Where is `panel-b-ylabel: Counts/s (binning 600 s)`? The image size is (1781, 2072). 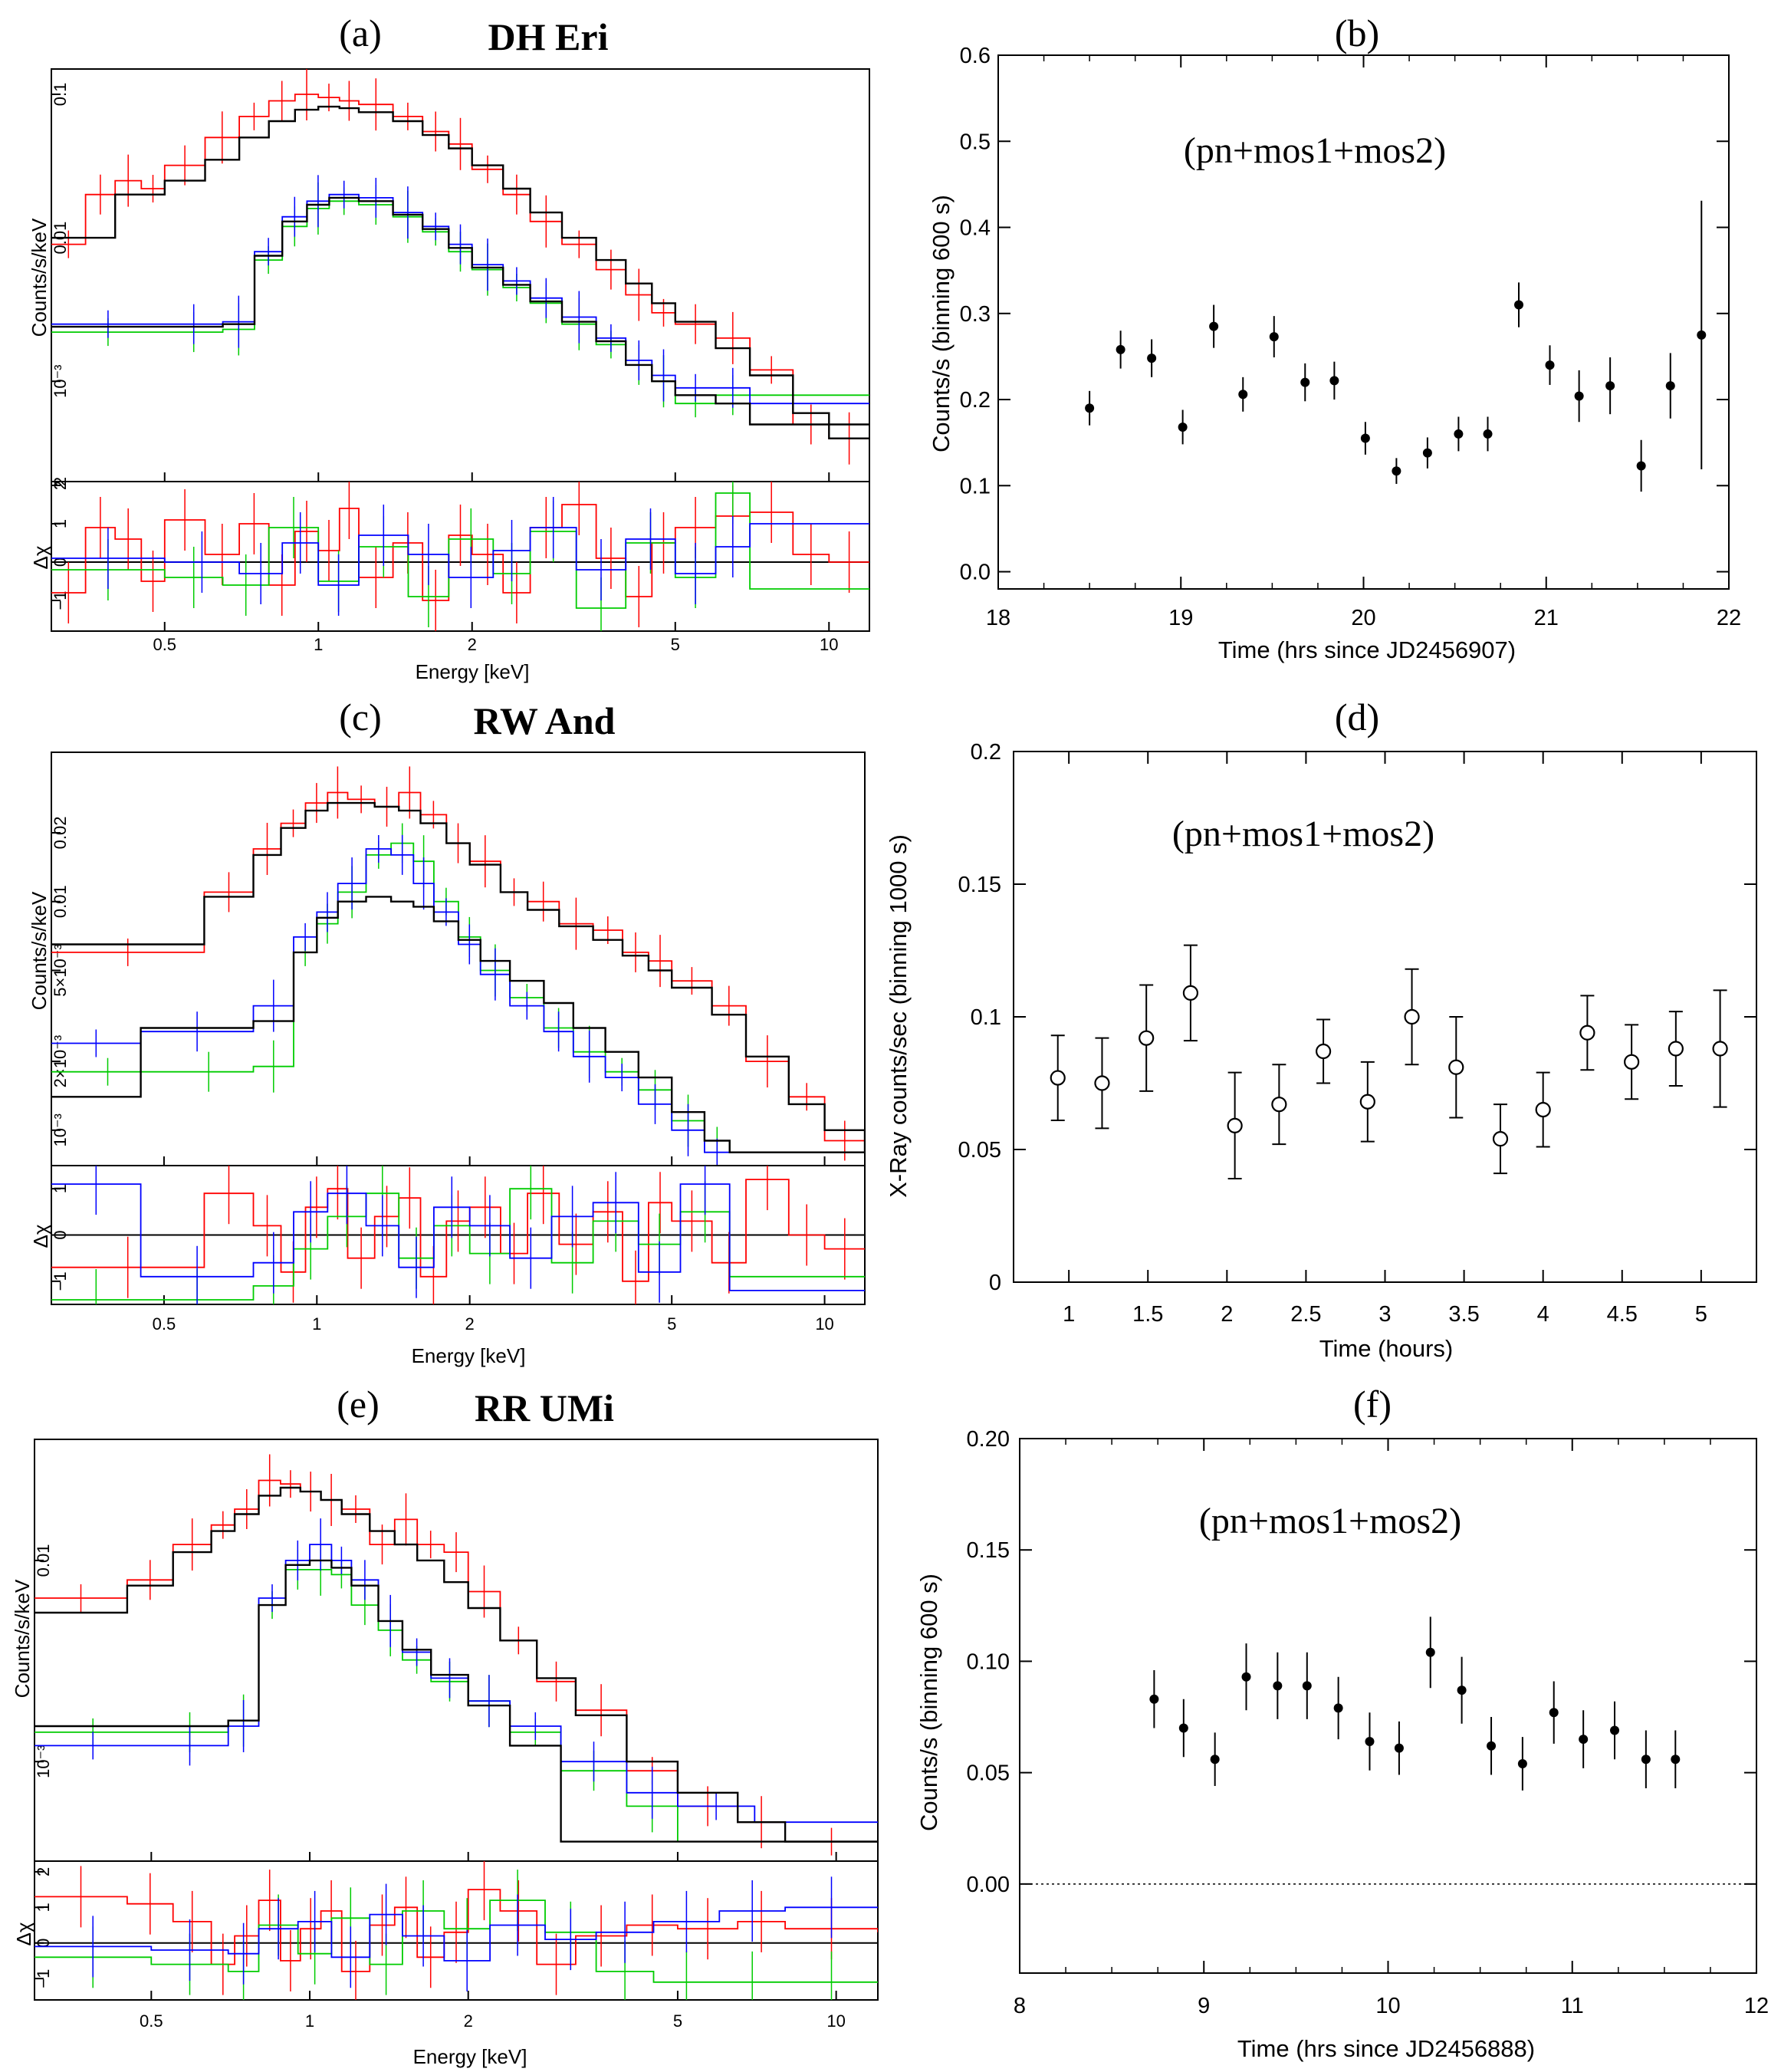 panel-b-ylabel: Counts/s (binning 600 s) is located at coordinates (941, 323).